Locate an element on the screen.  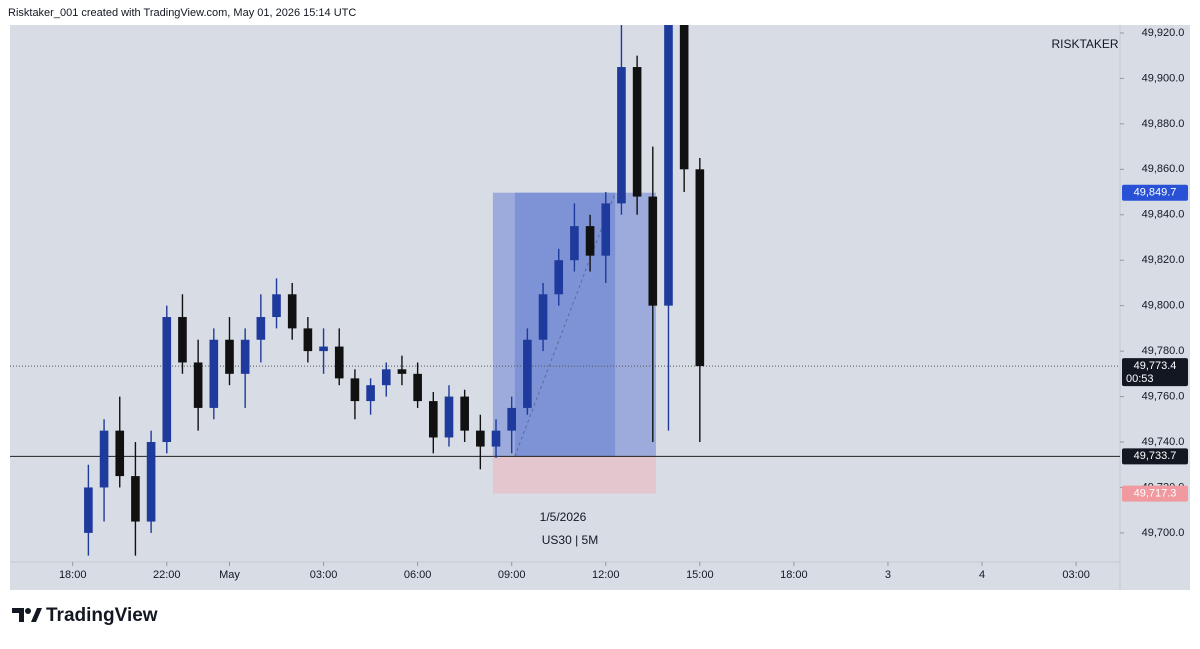
stop-price-label-bg is located at coordinates (1155, 493).